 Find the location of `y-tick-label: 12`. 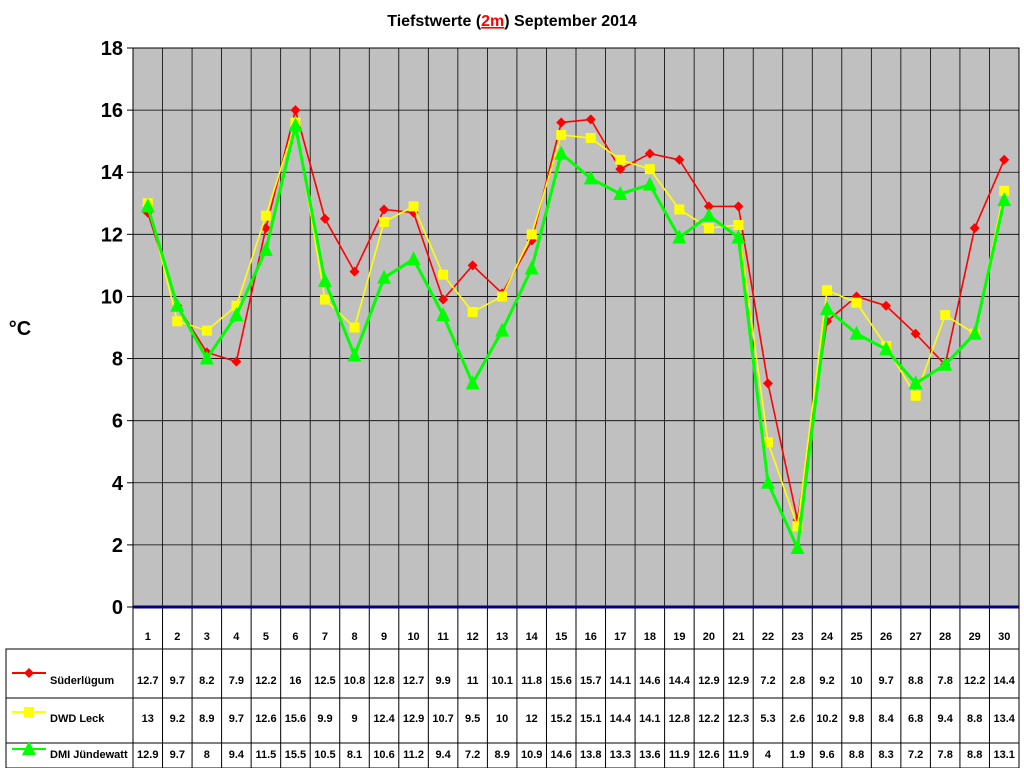

y-tick-label: 12 is located at coordinates (112, 235).